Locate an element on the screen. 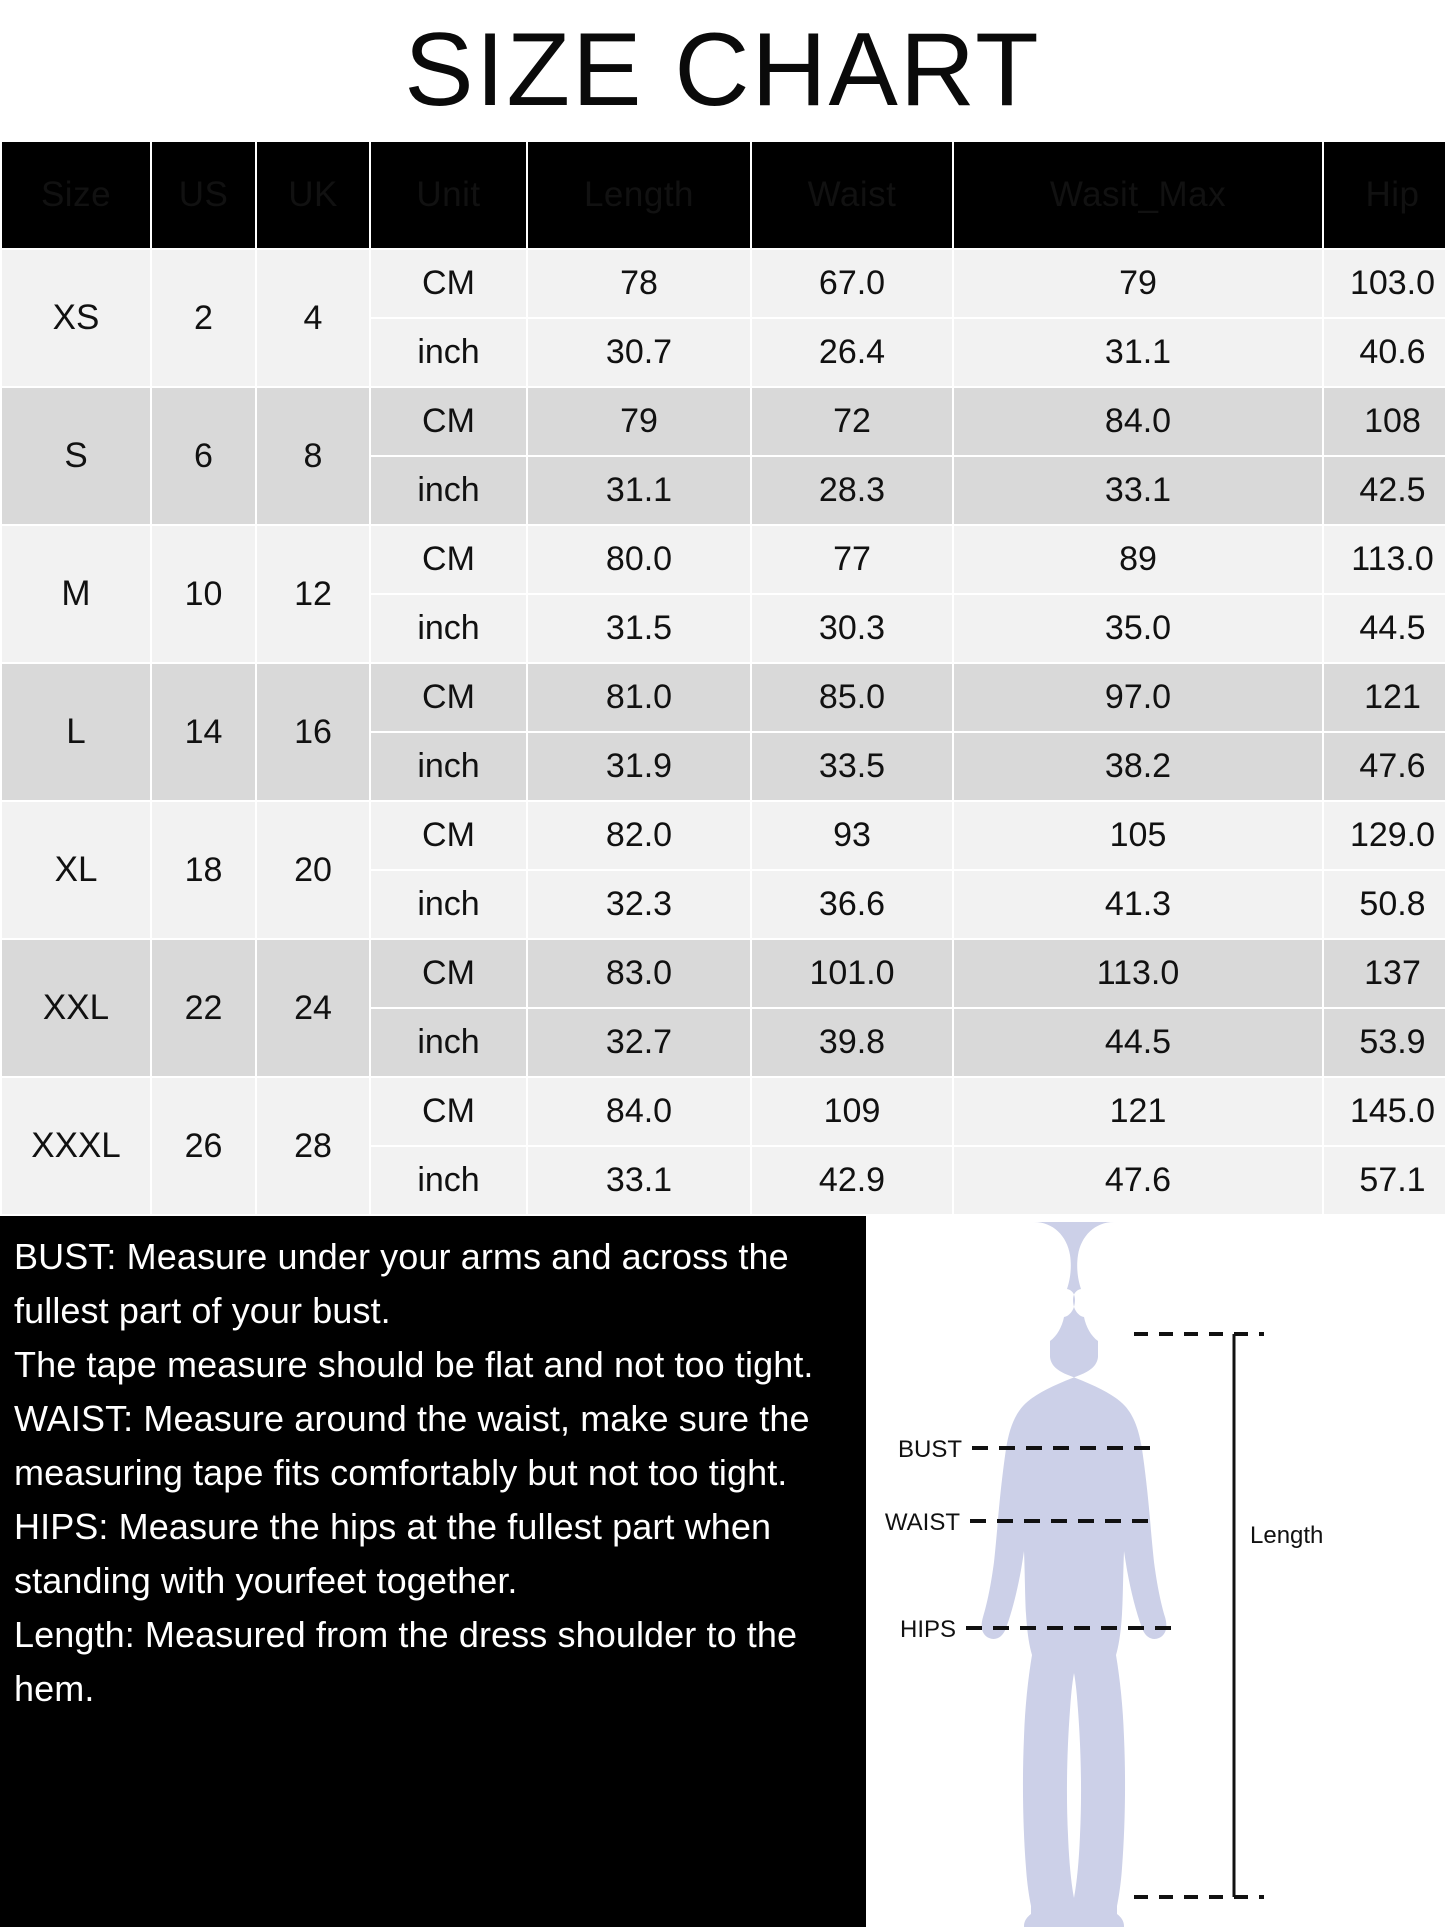 Image resolution: width=1445 pixels, height=1927 pixels. cell-hip: 108 is located at coordinates (1384, 421).